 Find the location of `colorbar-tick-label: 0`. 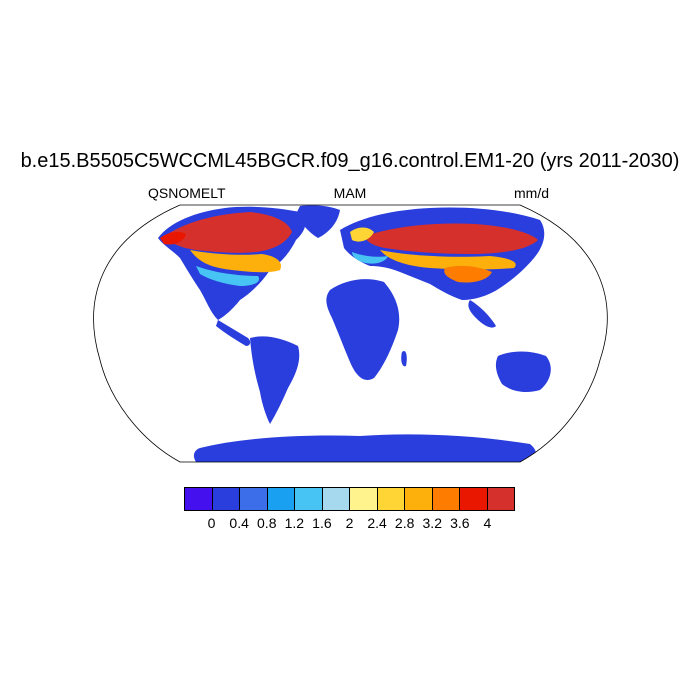

colorbar-tick-label: 0 is located at coordinates (211, 523).